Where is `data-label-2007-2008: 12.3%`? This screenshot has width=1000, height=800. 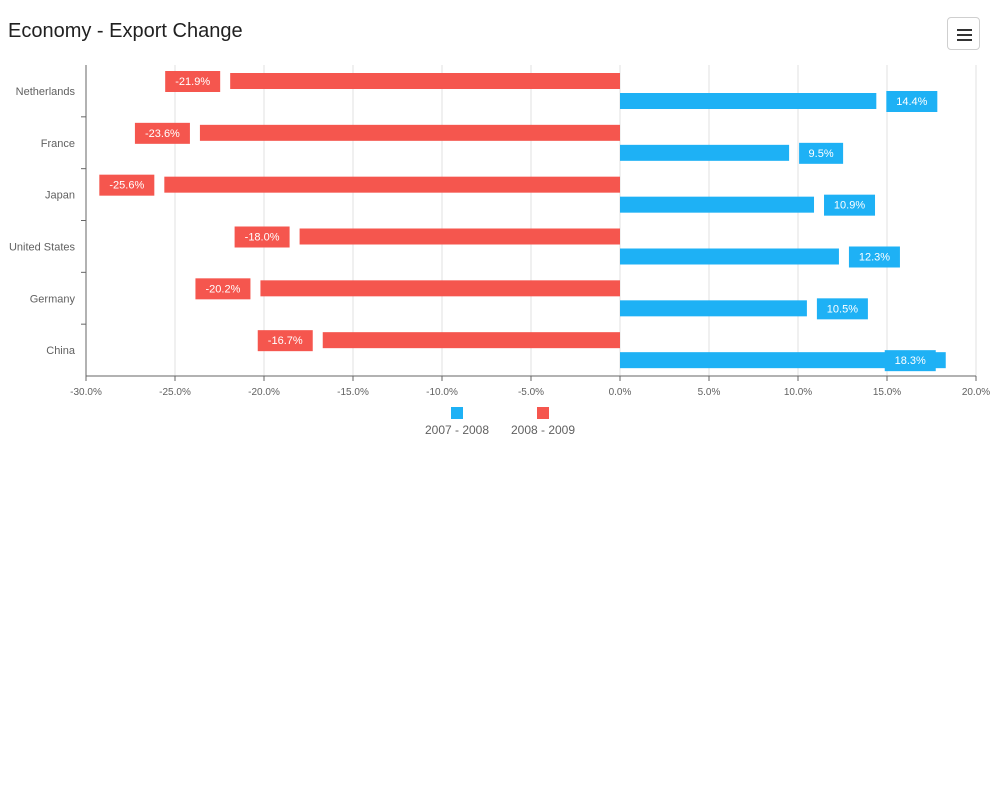 data-label-2007-2008: 12.3% is located at coordinates (874, 258).